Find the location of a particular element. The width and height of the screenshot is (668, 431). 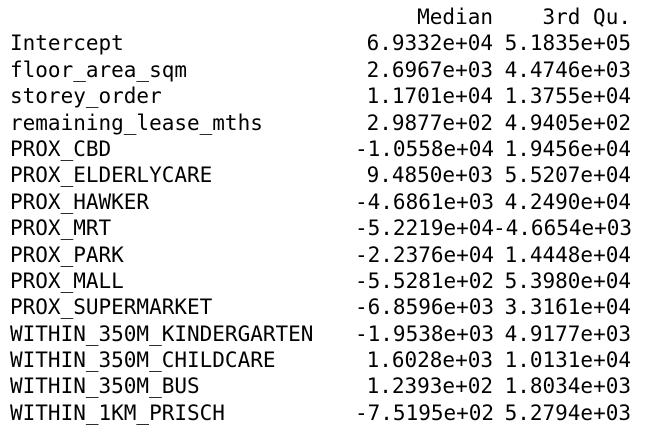

table-row: PROX_MRT -5.2219e+04 -4.6654e+03 is located at coordinates (334, 228).